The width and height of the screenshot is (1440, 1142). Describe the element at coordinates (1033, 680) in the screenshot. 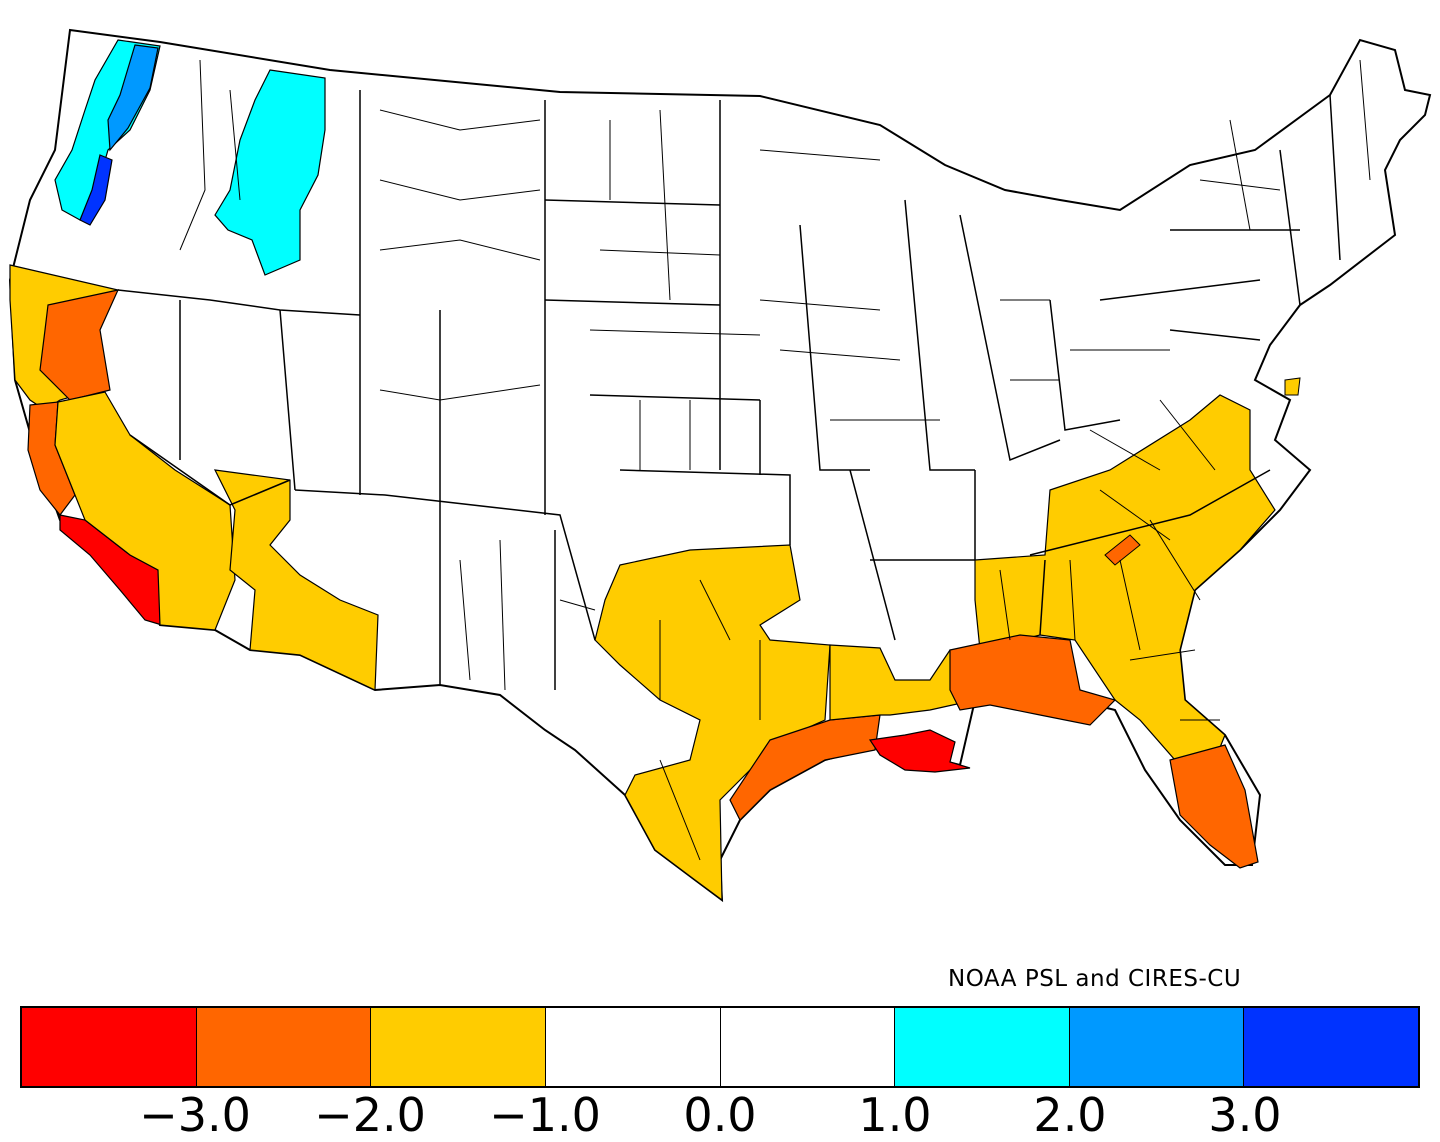

I see `region-florida-panhandle-gulf-coast` at that location.